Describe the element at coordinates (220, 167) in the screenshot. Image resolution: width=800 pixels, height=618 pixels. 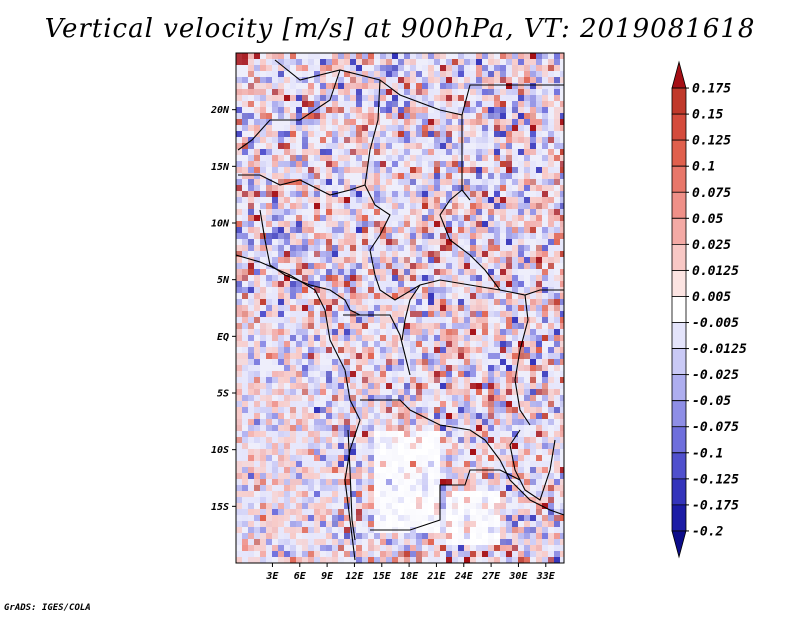
I see `lat-tick-label: 15N` at that location.